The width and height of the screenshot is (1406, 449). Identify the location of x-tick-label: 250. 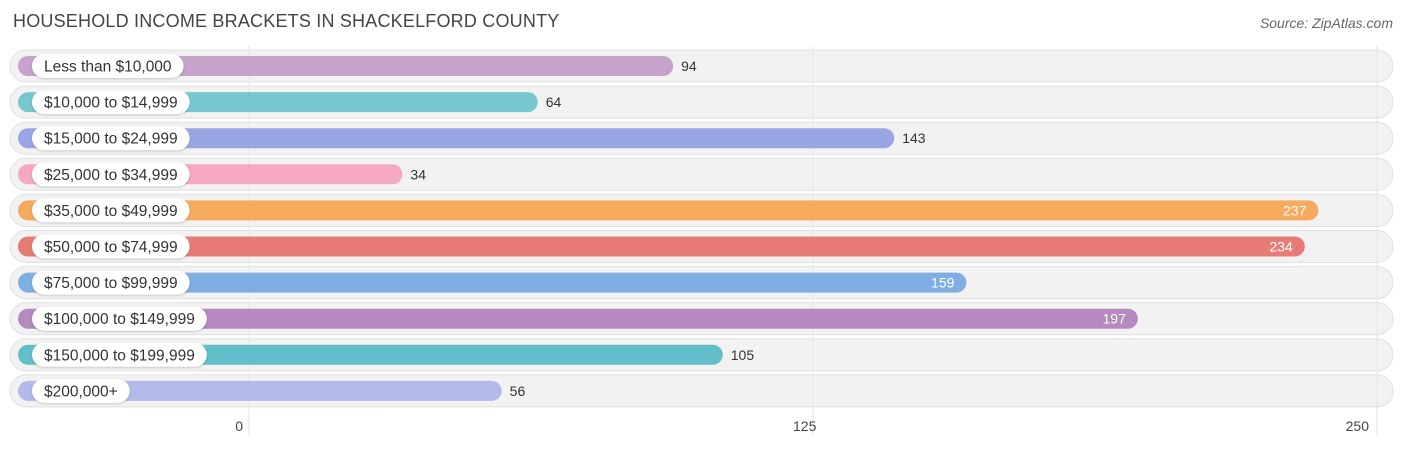
(1358, 426).